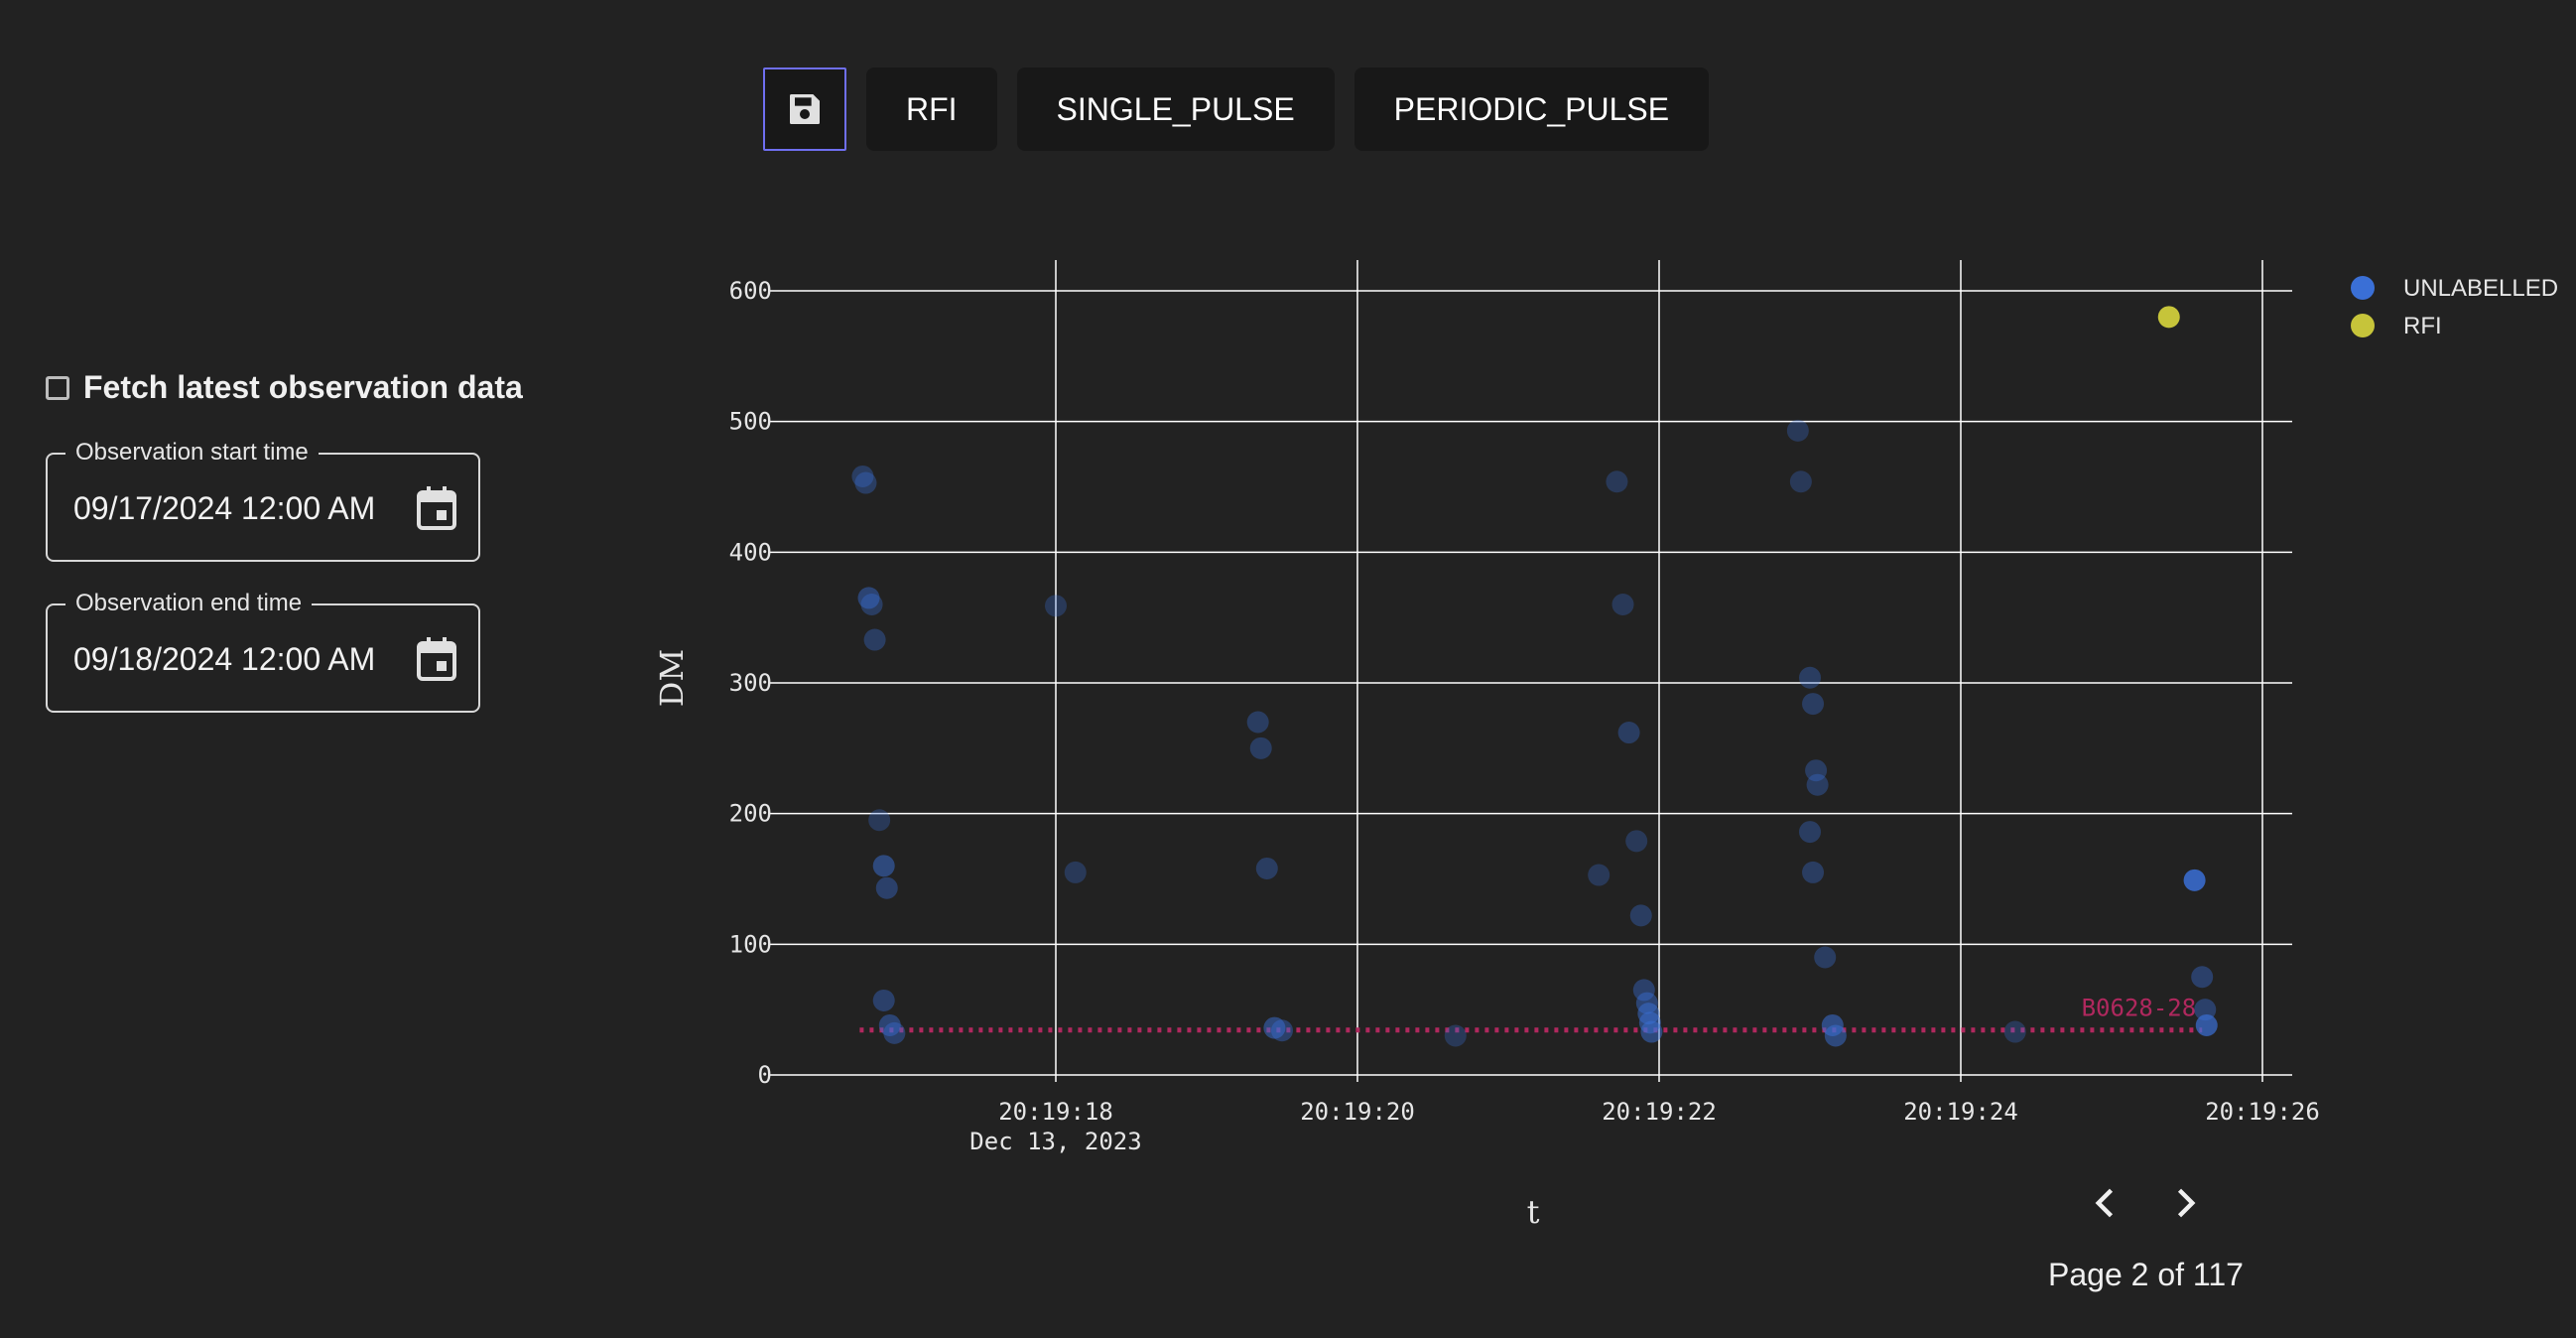 Image resolution: width=2576 pixels, height=1338 pixels. I want to click on chevron-right-icon, so click(2186, 1203).